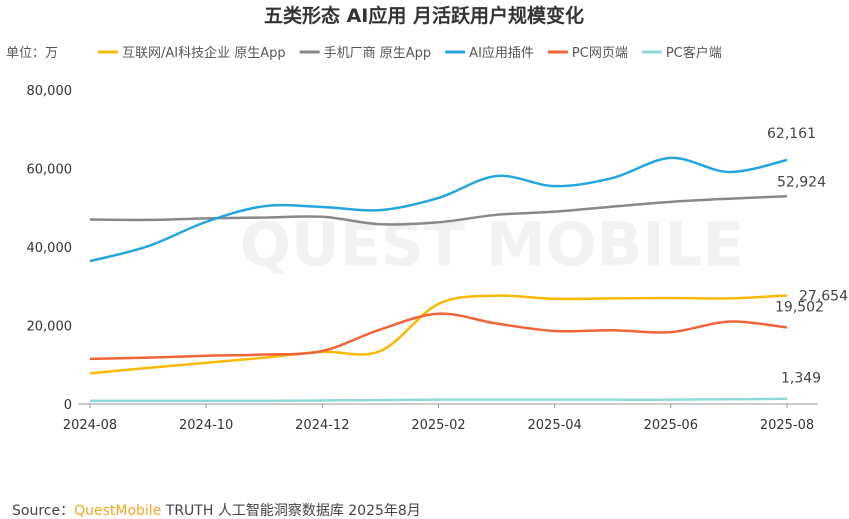 This screenshot has width=849, height=519. I want to click on x-tick-label: 2024-12, so click(322, 425).